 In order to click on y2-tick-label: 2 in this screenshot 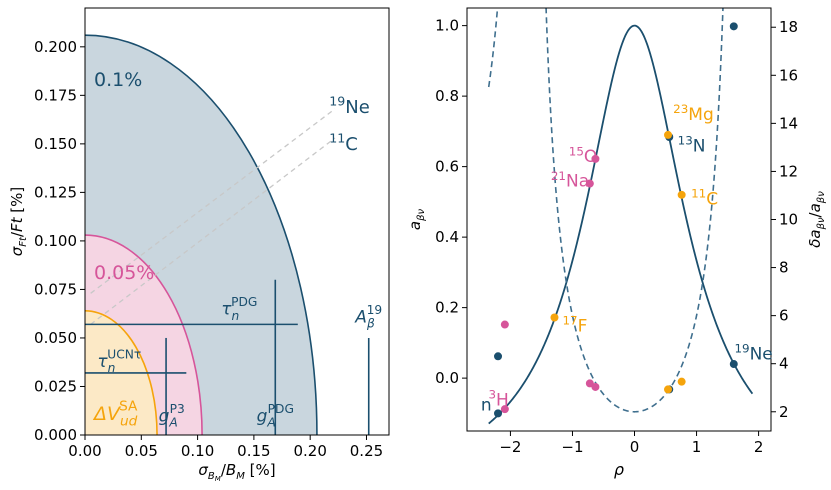, I will do `click(784, 412)`.